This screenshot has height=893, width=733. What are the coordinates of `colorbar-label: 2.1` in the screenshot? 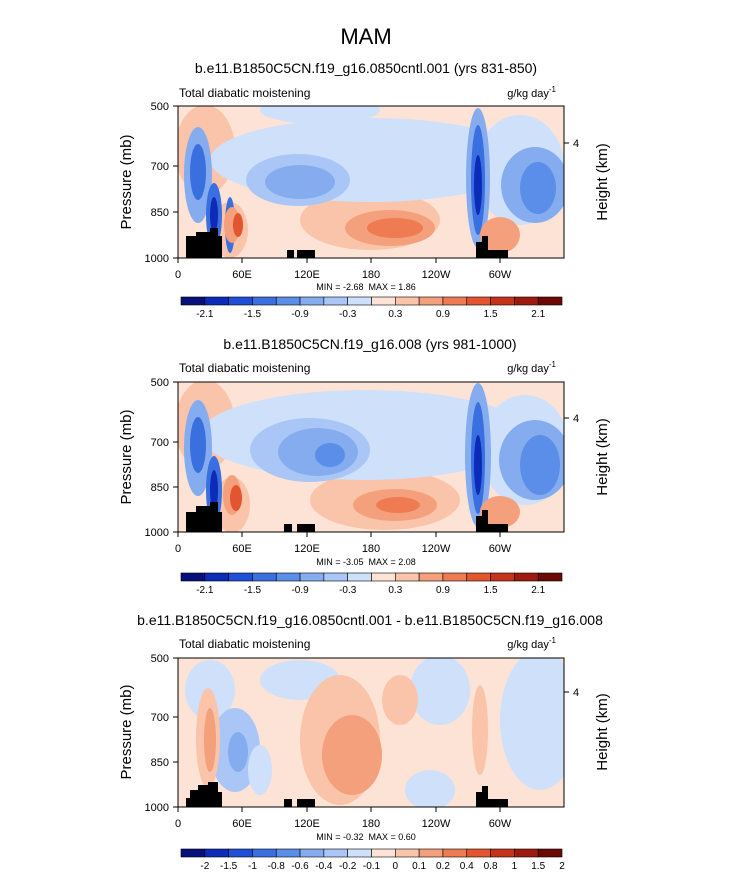 It's located at (538, 590).